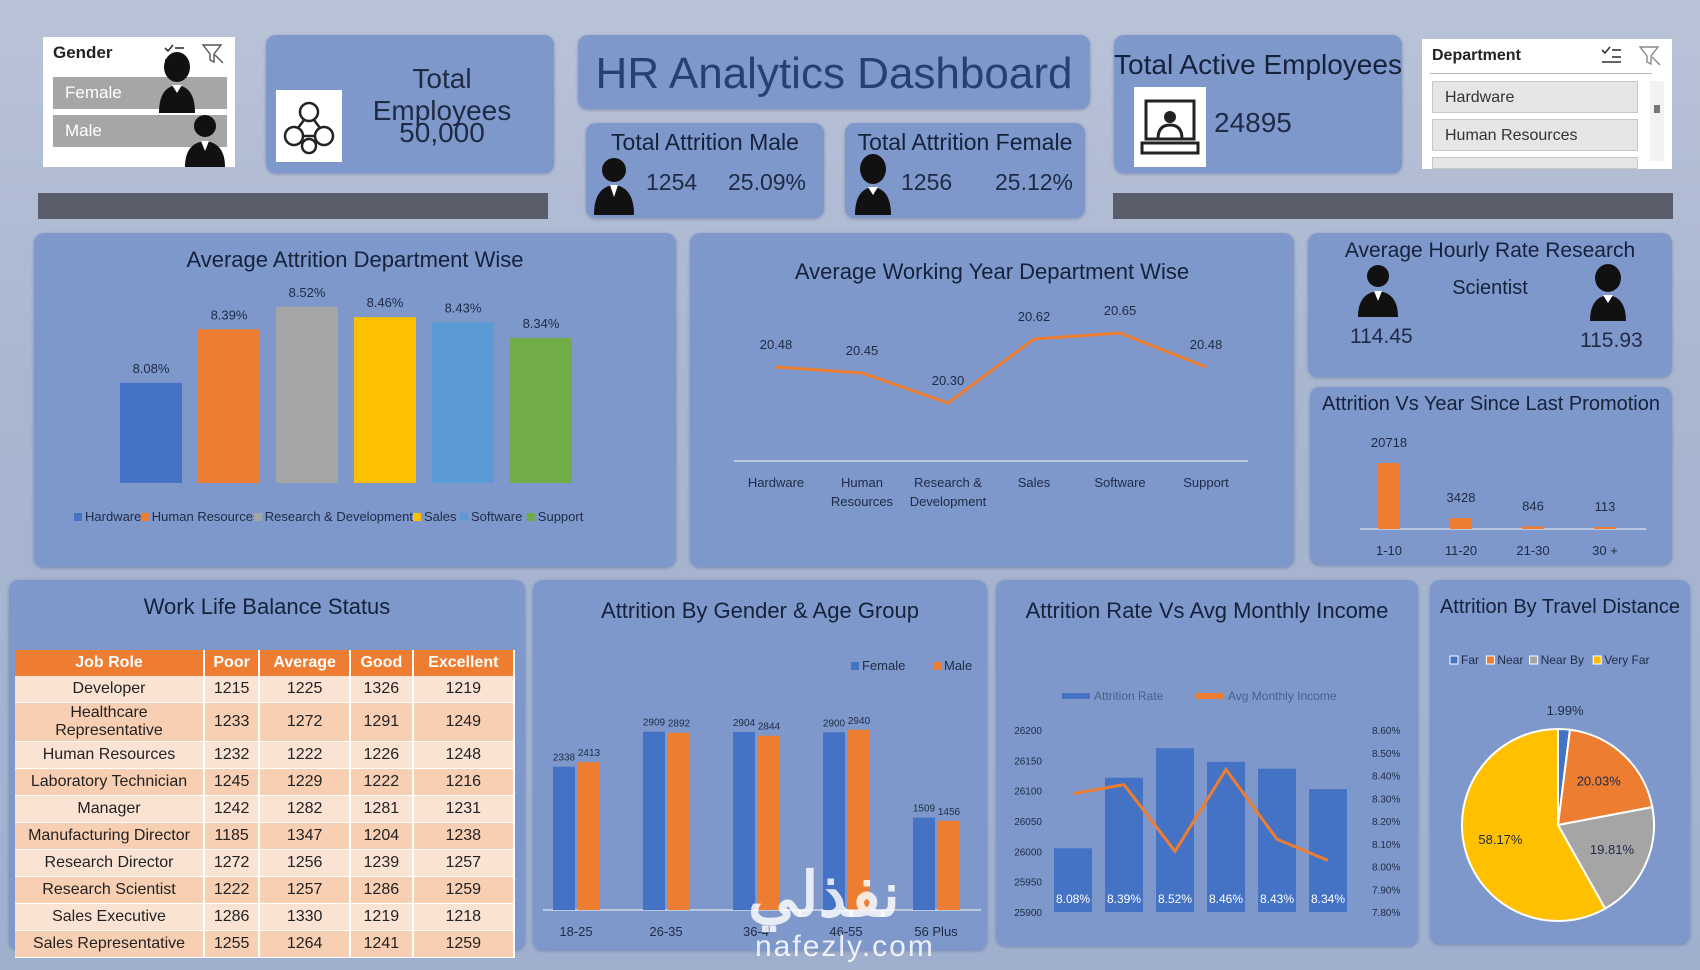 This screenshot has width=1700, height=970. Describe the element at coordinates (305, 663) in the screenshot. I see `header-average: Average` at that location.